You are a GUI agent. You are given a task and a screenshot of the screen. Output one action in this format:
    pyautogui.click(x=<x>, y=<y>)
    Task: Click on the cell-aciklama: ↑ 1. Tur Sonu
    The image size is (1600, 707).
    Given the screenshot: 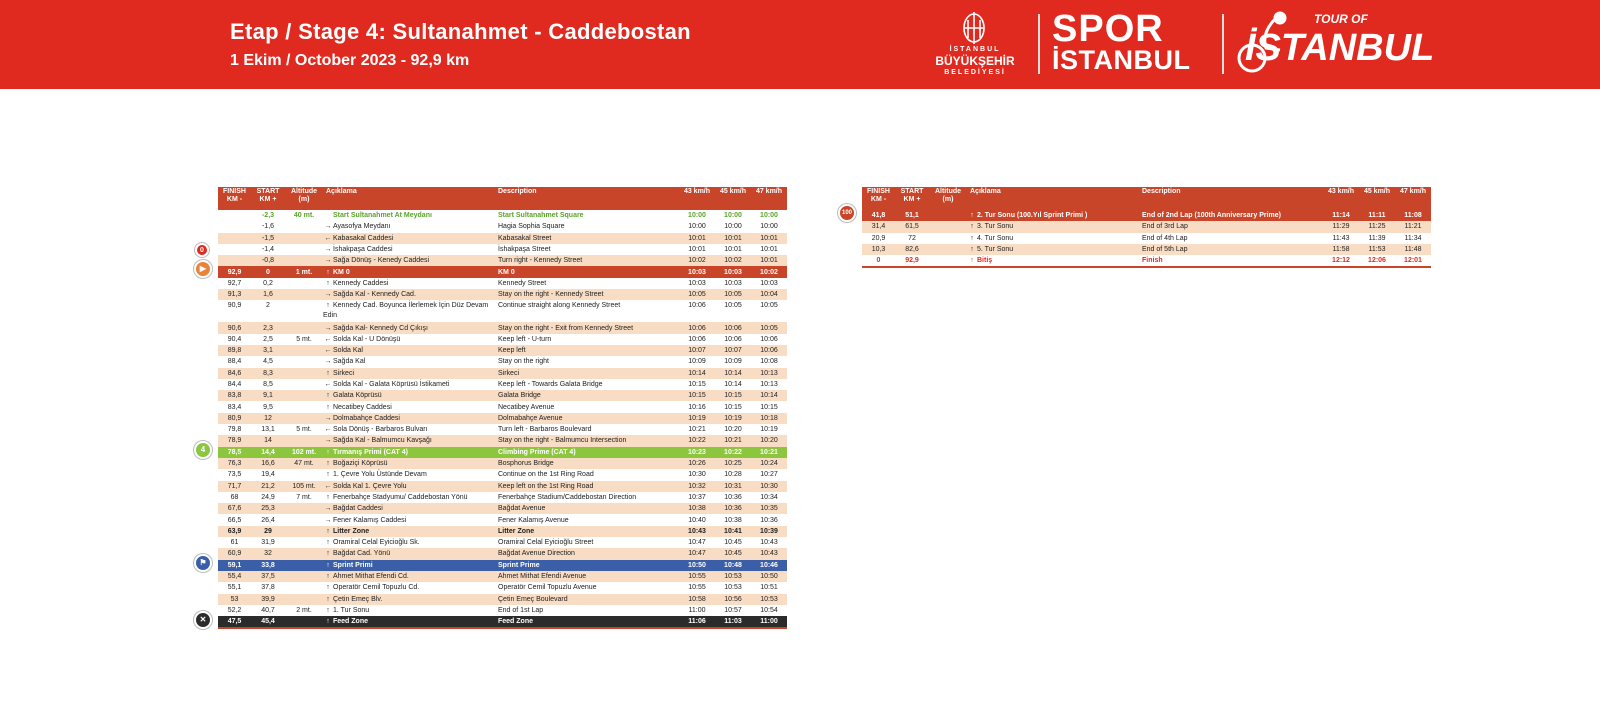 What is the action you would take?
    pyautogui.click(x=409, y=610)
    